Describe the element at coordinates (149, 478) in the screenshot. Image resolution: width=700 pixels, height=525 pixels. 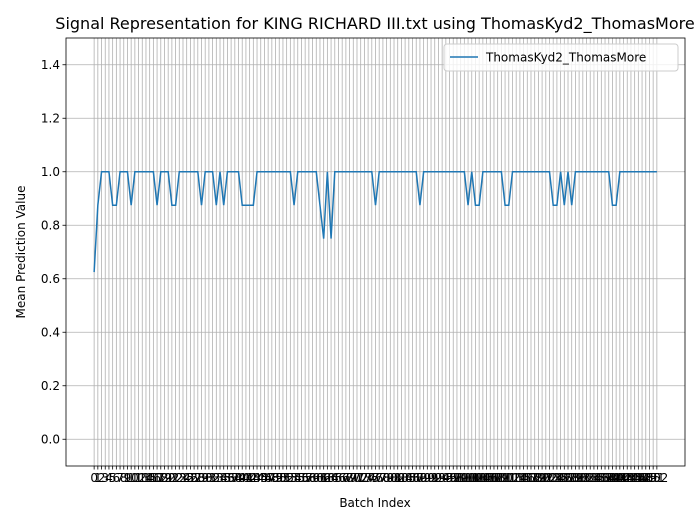
I see `x-tick-label: 15` at that location.